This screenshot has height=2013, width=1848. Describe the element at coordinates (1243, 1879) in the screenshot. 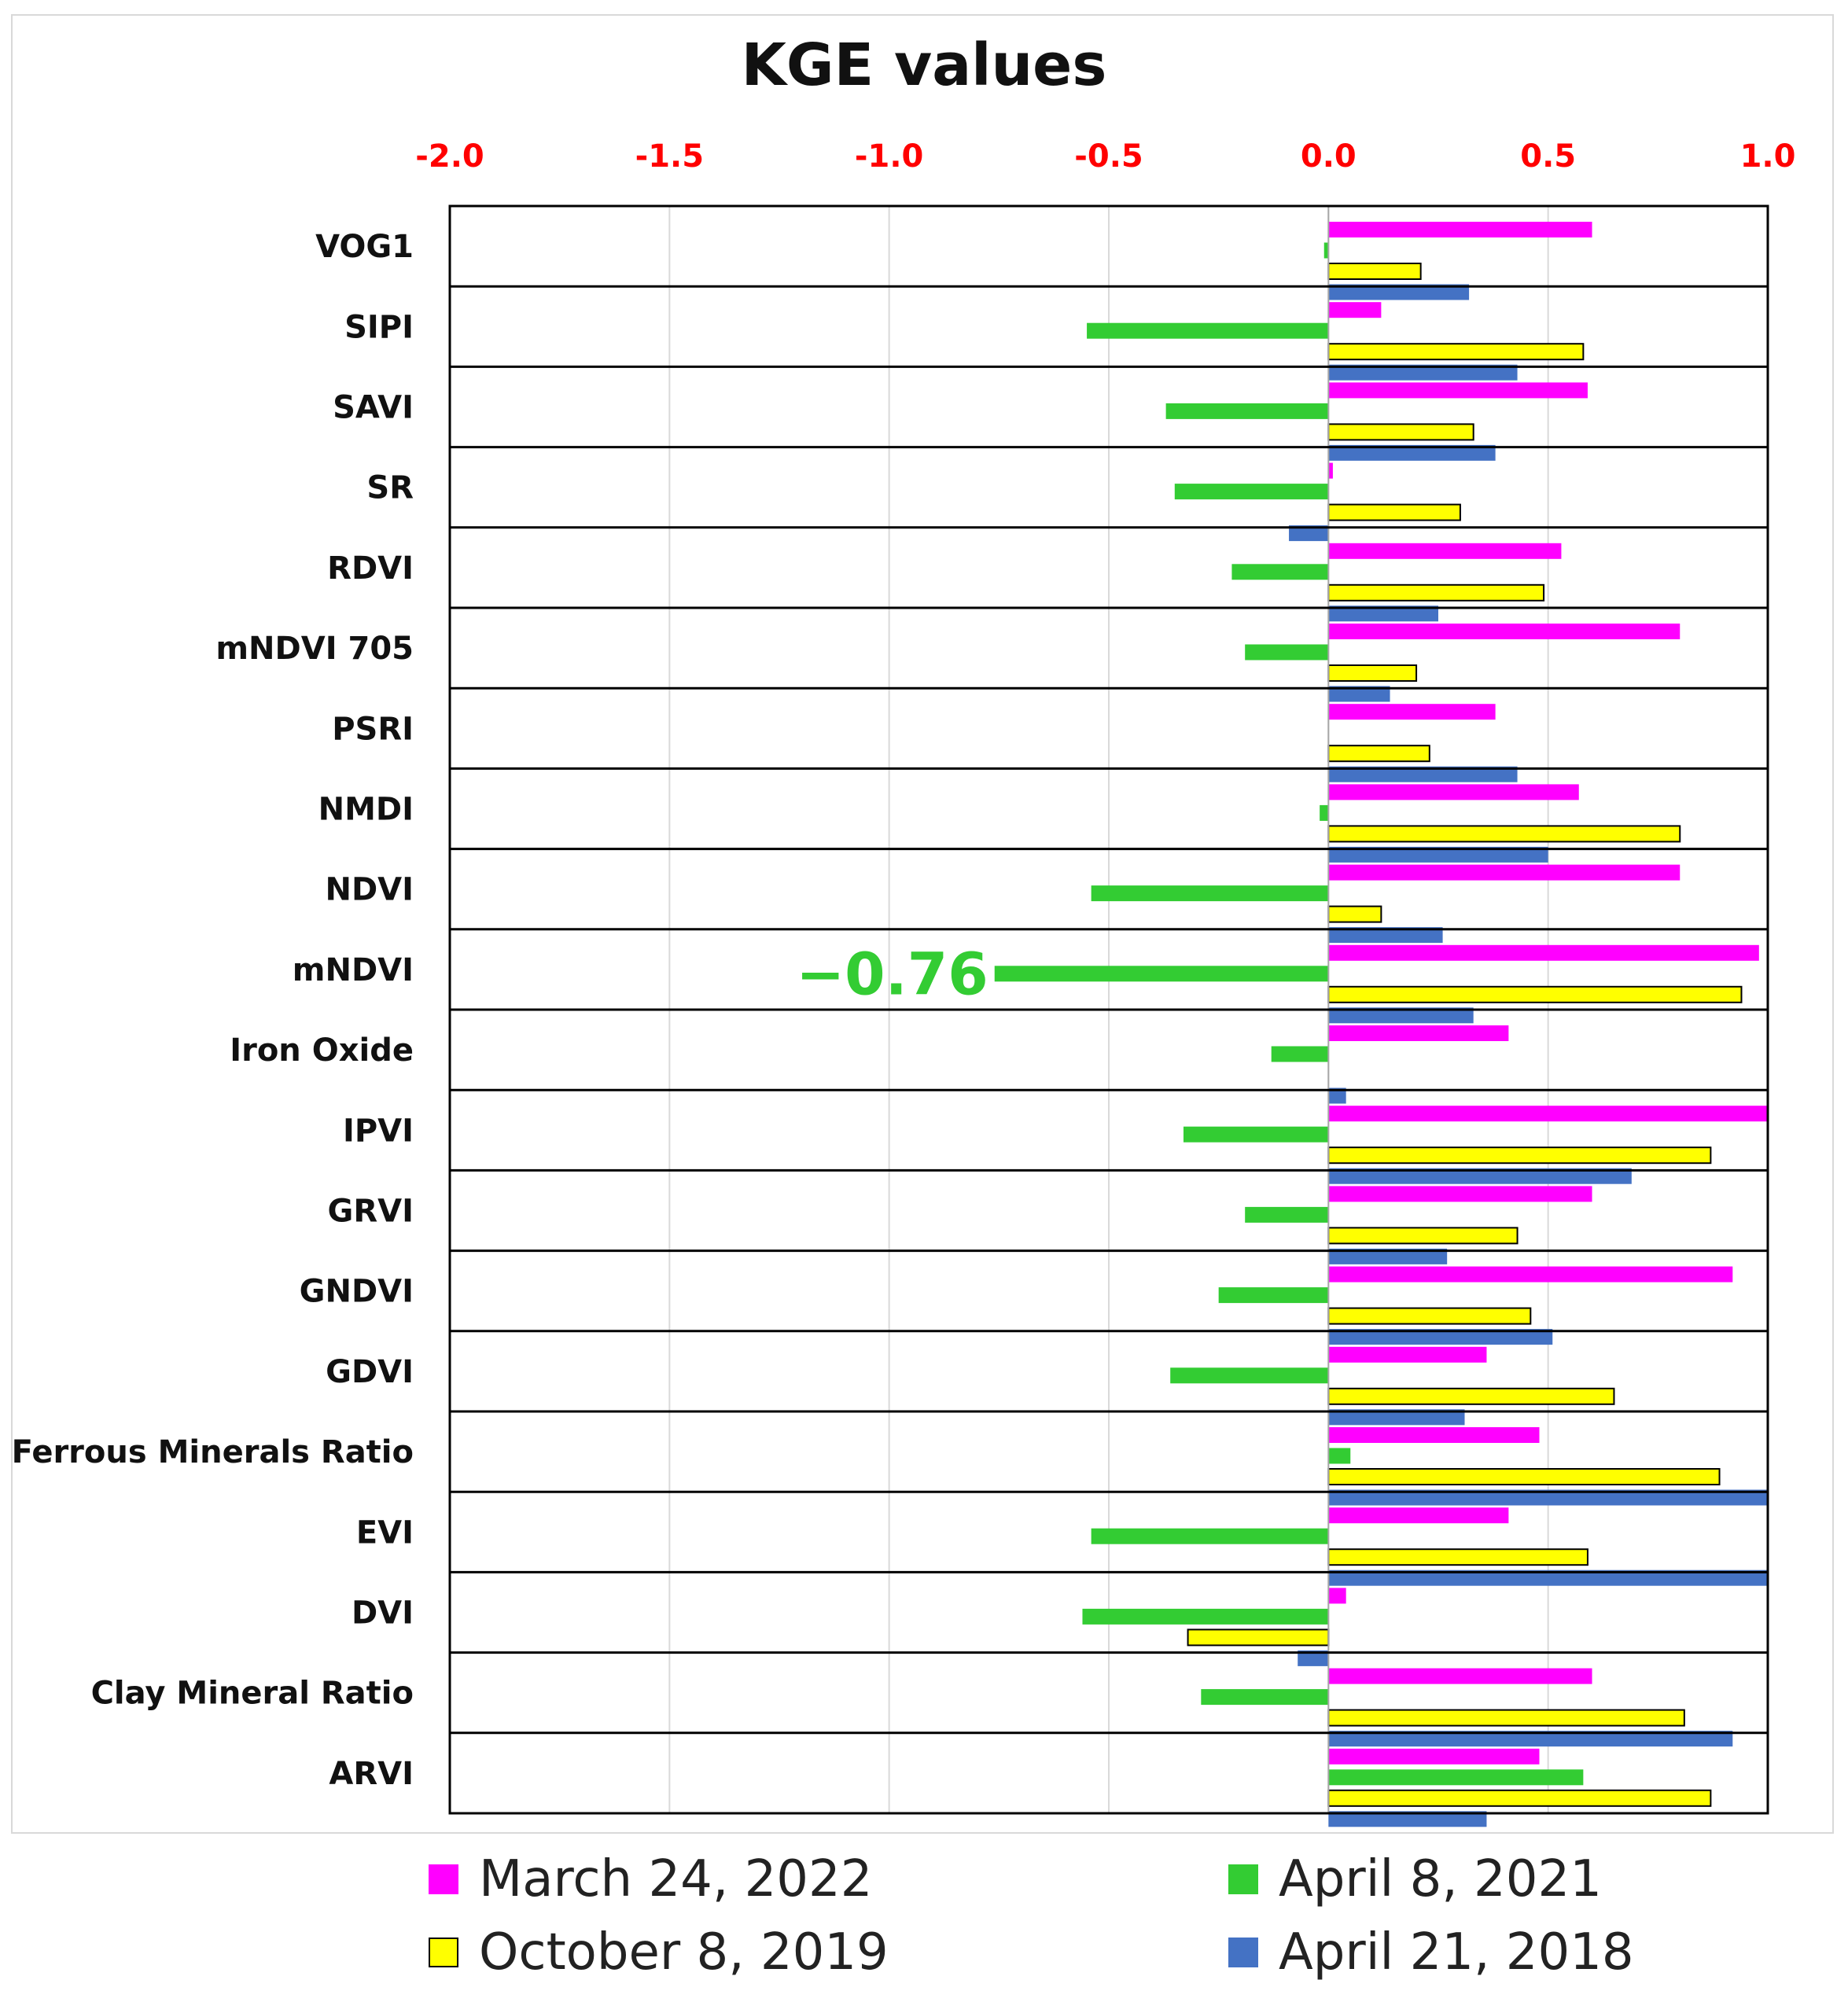

I see `legend-swatch-april-2021` at that location.